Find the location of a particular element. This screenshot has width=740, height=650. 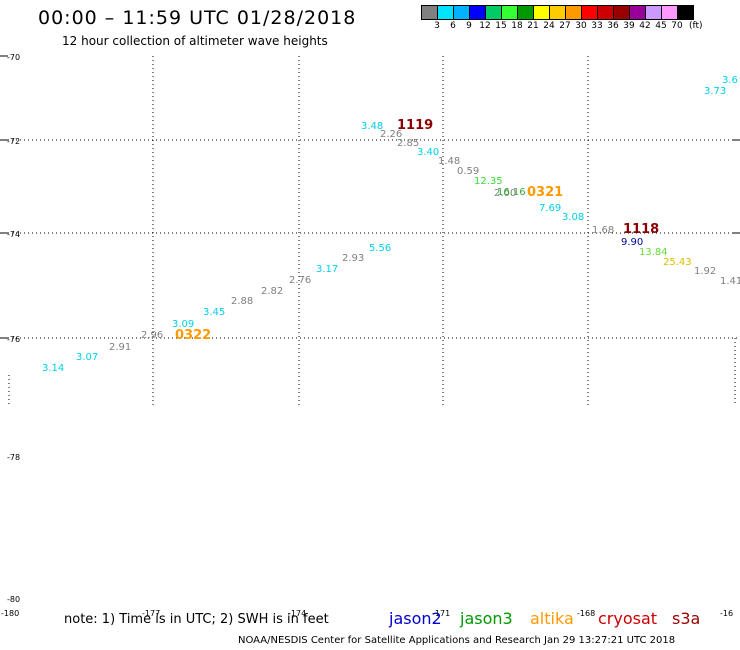

swh-label: 1119 is located at coordinates (415, 125).